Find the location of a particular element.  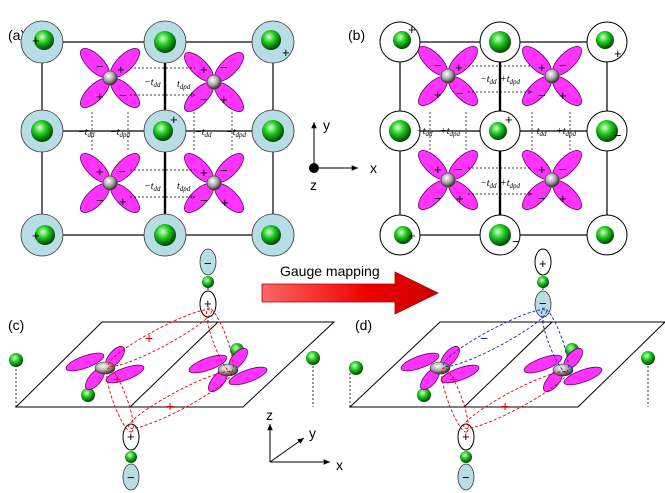

axis-y-top: y is located at coordinates (326, 125).